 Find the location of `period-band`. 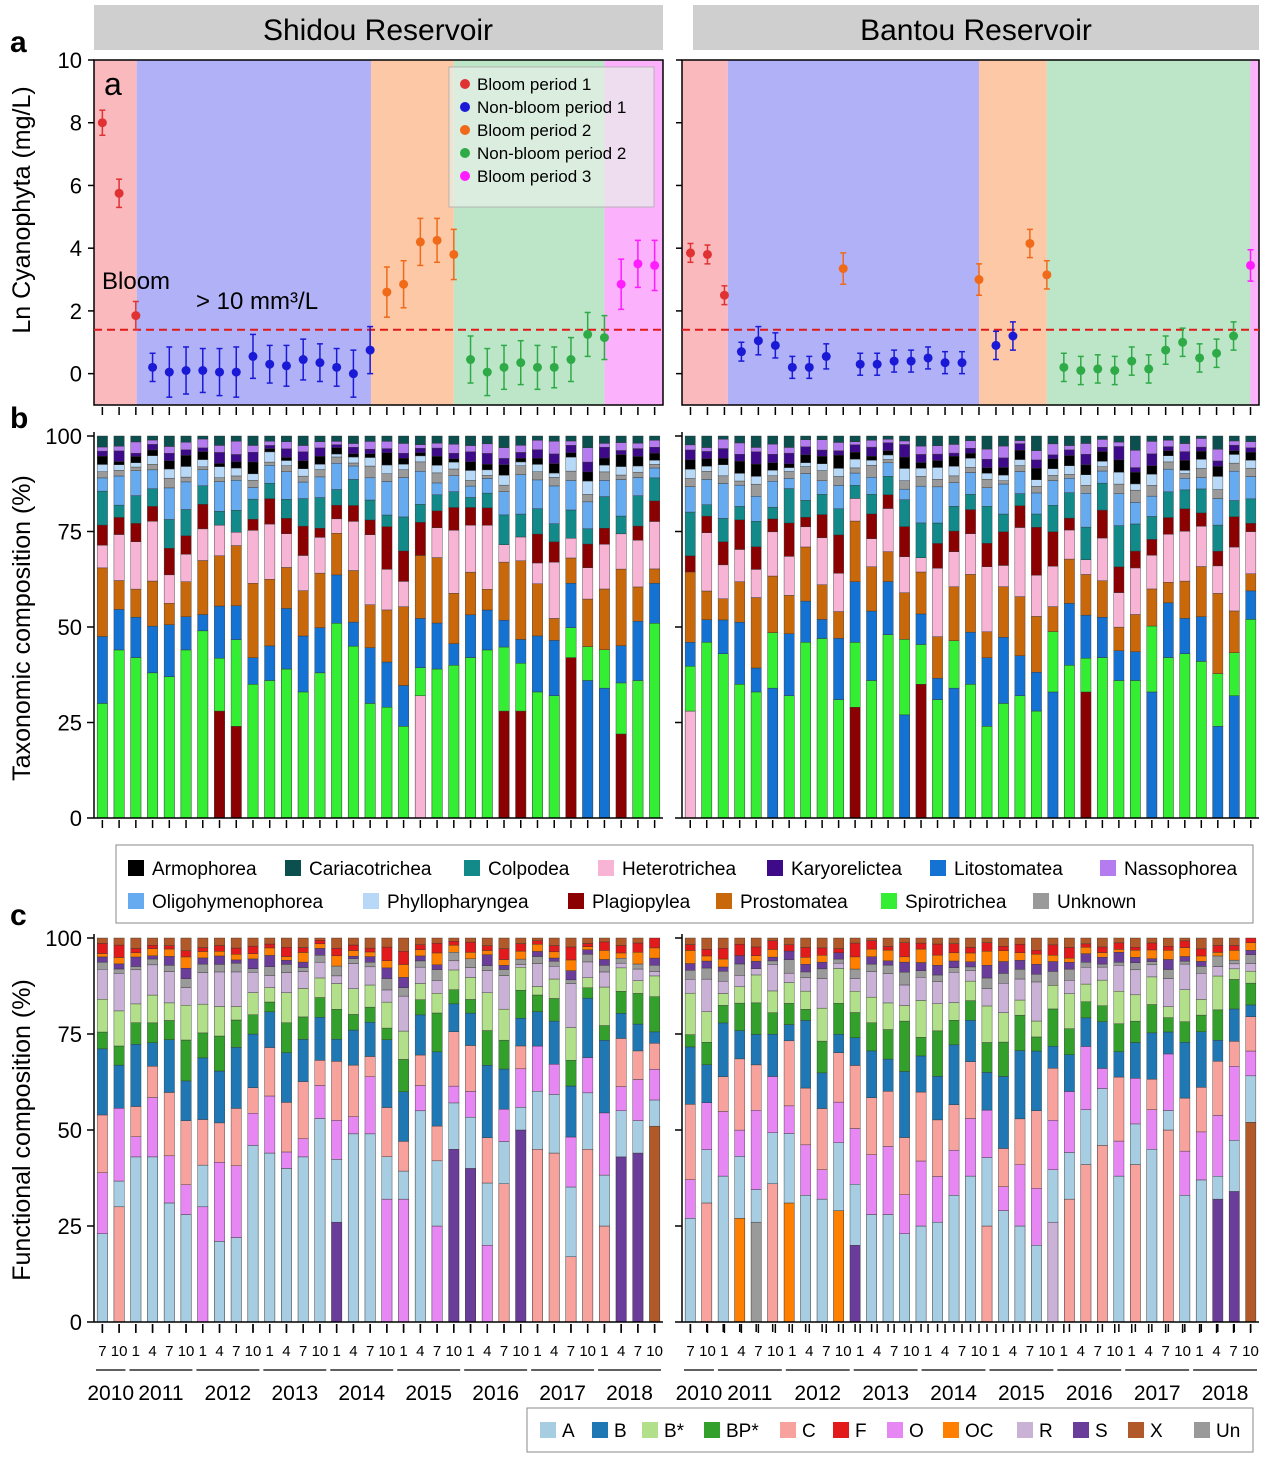

period-band is located at coordinates (705, 232).